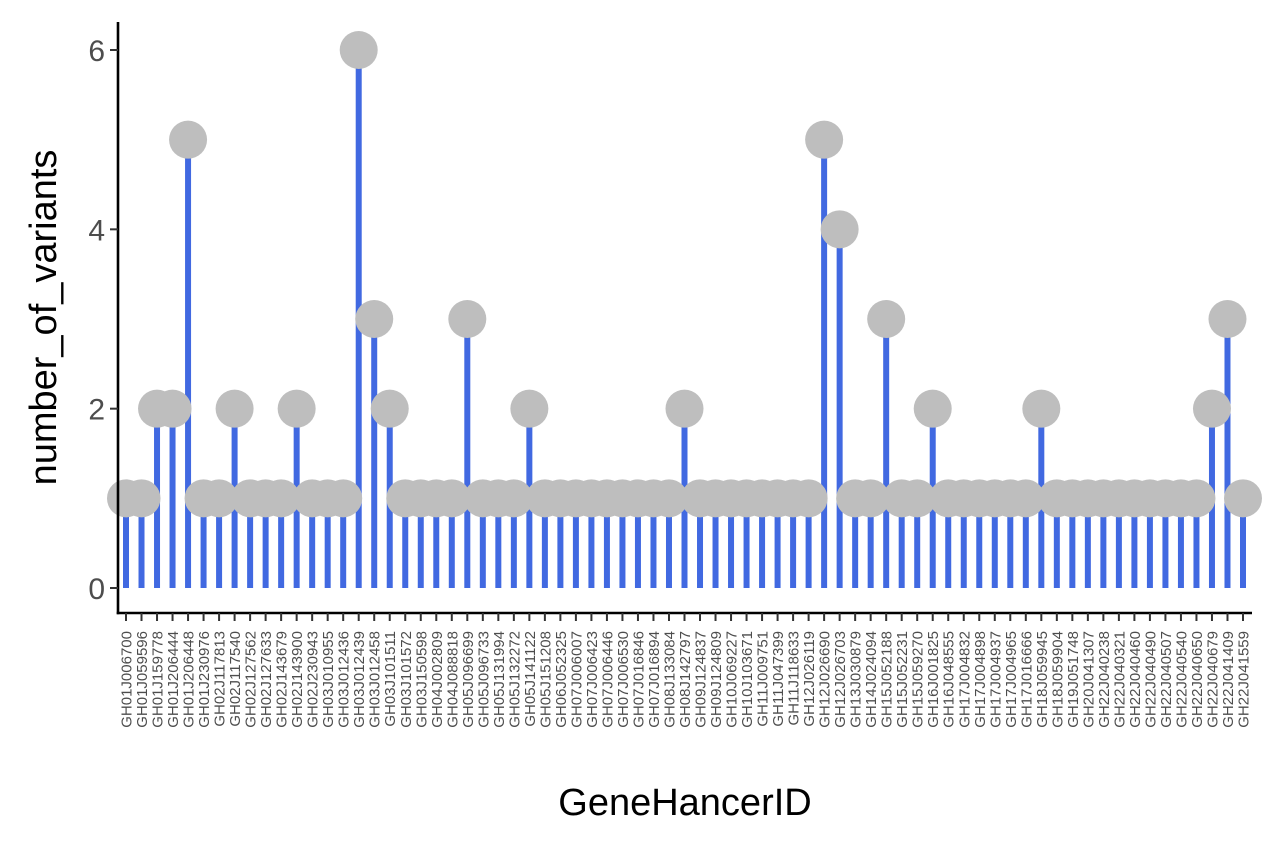 This screenshot has width=1275, height=850. I want to click on x-tick-label-GH17J004937: GH17J004937, so click(995, 679).